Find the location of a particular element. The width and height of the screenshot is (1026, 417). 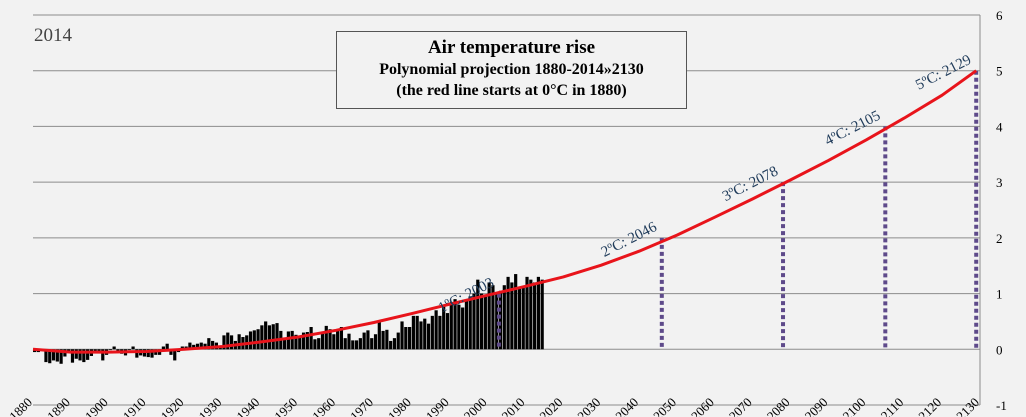

x-tick-label: 2110 is located at coordinates (892, 406).